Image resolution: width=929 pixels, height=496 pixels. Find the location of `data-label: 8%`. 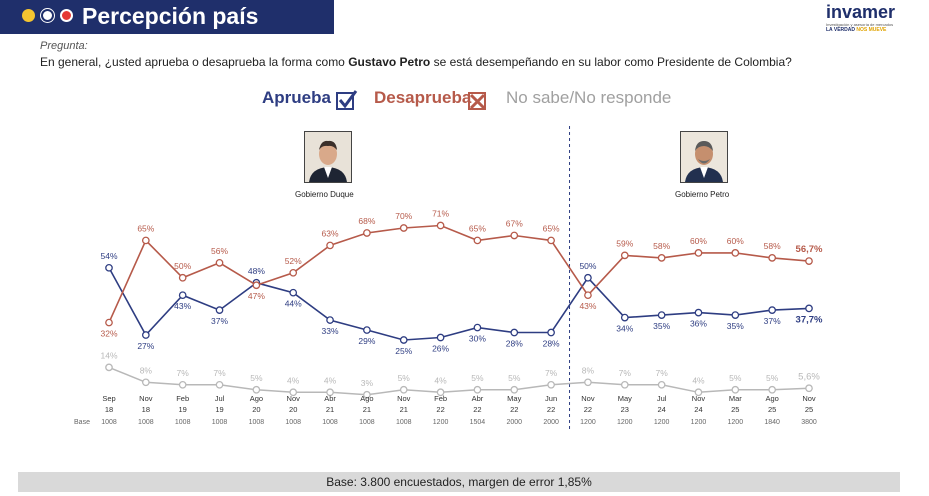

data-label: 8% is located at coordinates (588, 370).